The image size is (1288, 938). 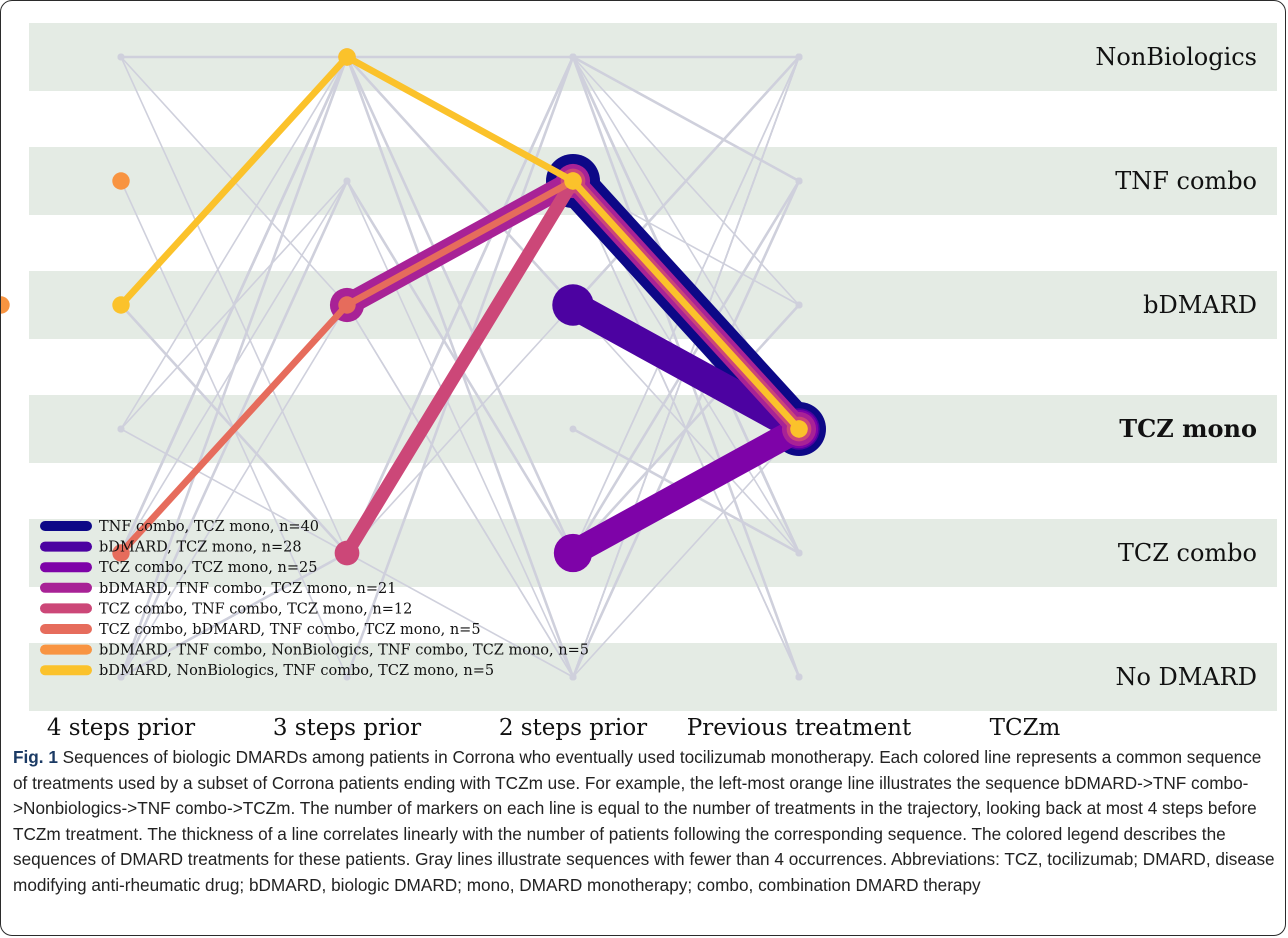 I want to click on category-label-tnf-combo: TNF combo, so click(x=1186, y=181).